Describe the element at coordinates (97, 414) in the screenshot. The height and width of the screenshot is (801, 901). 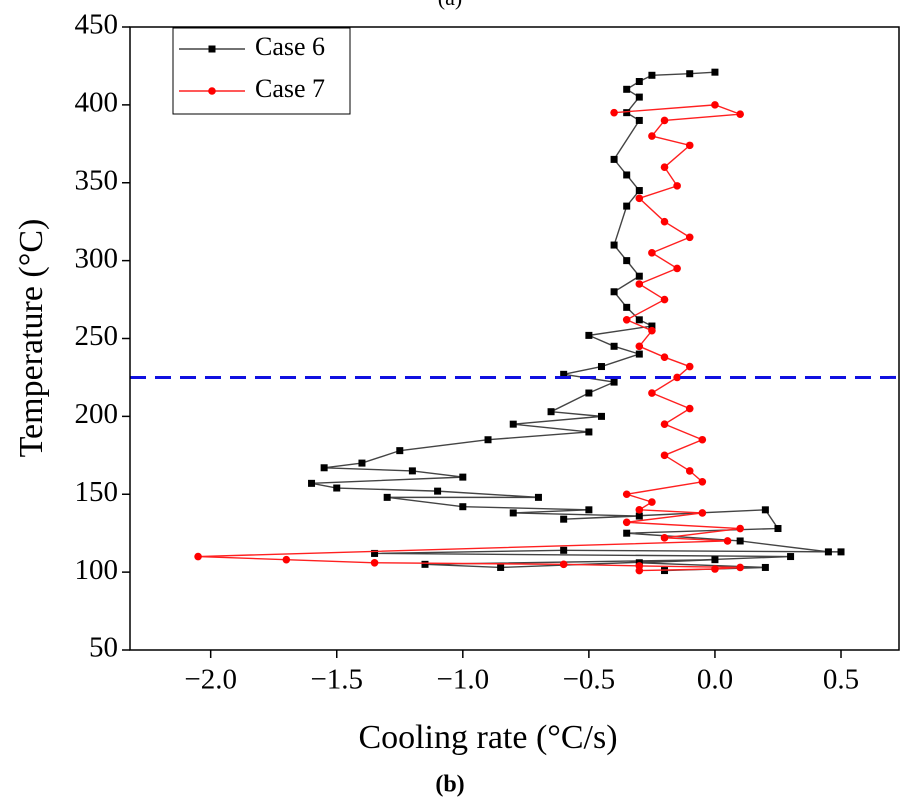
I see `y-tick-label: 200` at that location.